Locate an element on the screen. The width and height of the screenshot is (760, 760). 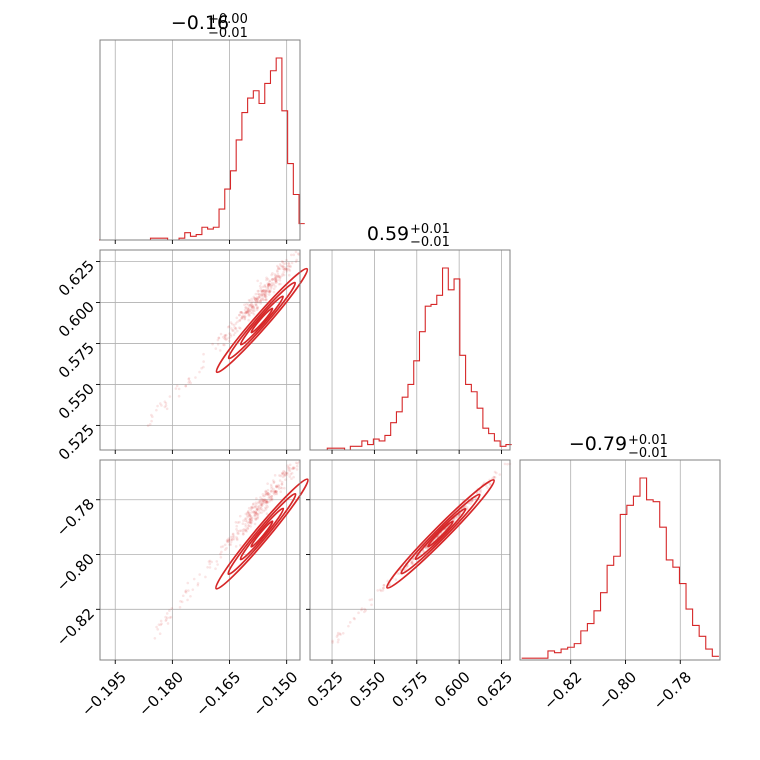
y-tick-label-p10-4: 0.625 is located at coordinates (76, 278).